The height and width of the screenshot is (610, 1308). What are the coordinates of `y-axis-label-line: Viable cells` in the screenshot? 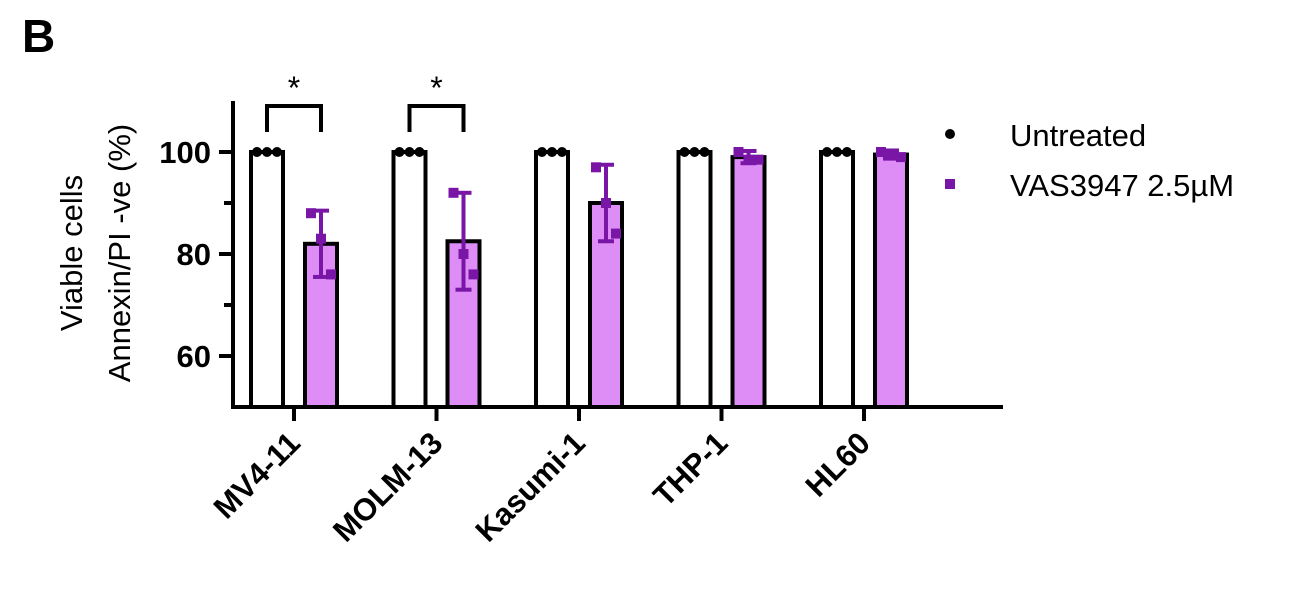 It's located at (71, 253).